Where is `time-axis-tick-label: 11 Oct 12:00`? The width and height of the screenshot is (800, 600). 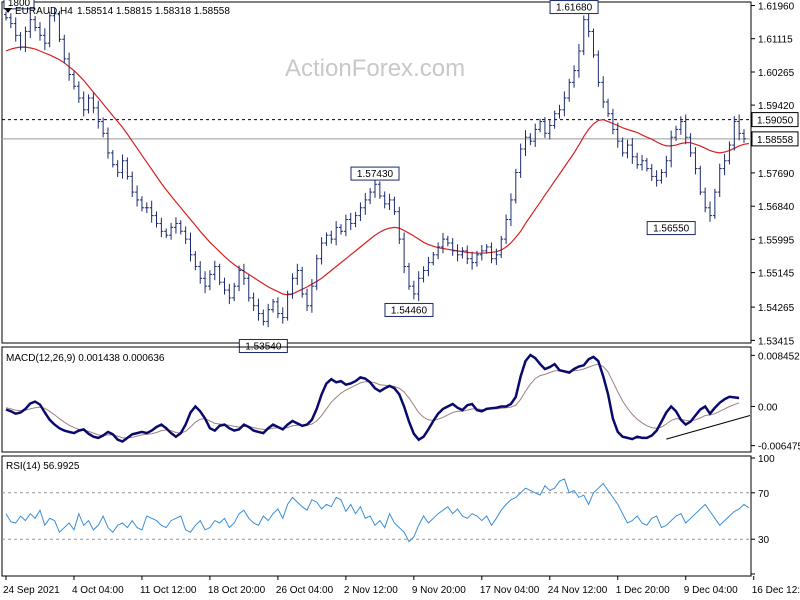
time-axis-tick-label: 11 Oct 12:00 is located at coordinates (168, 590).